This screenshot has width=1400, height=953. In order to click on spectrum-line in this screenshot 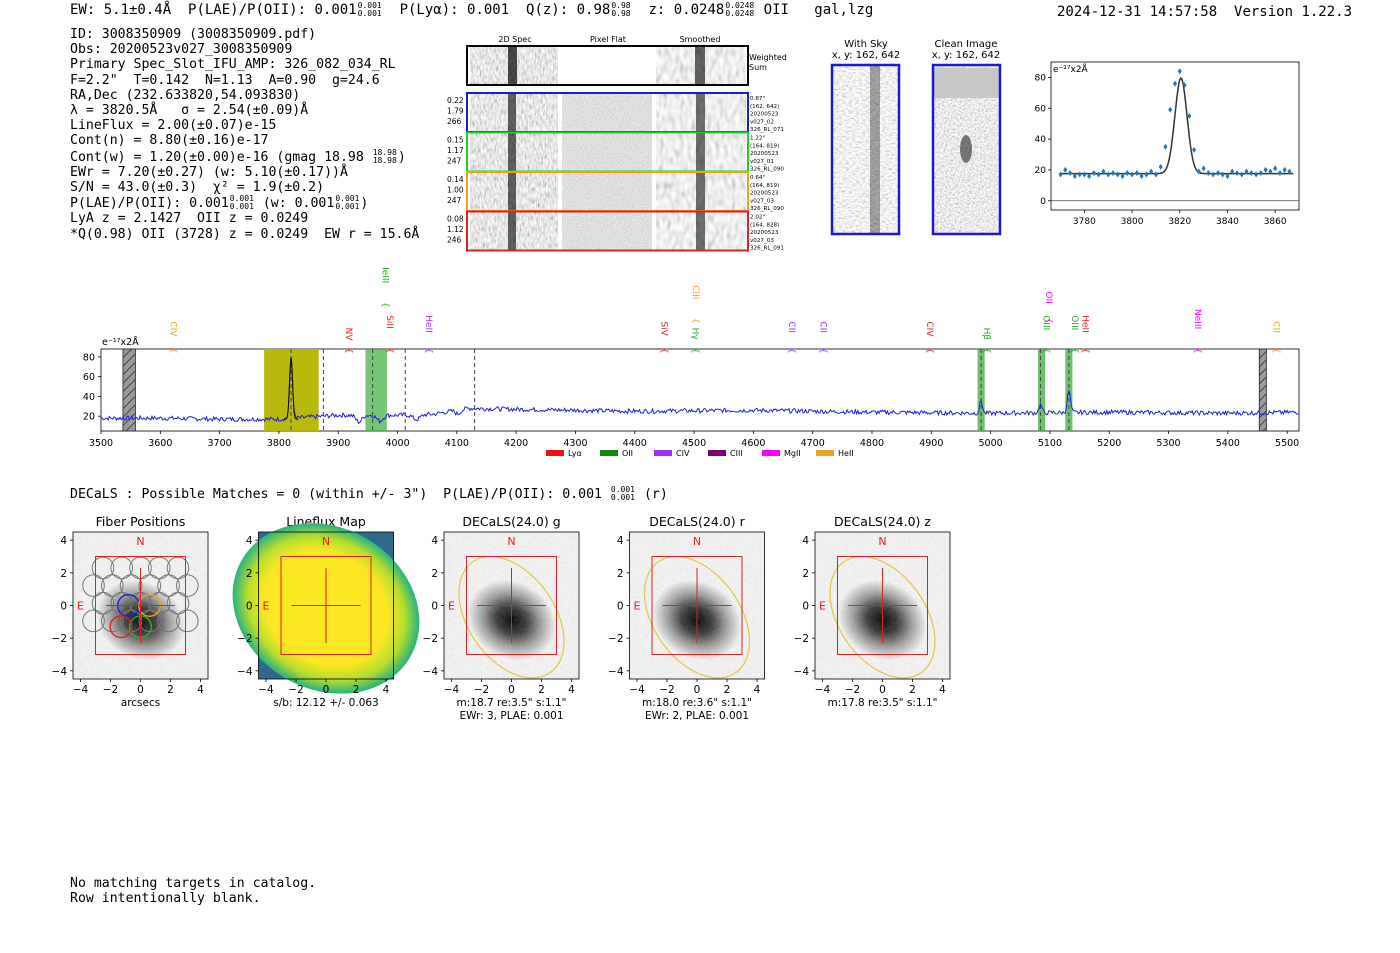, I will do `click(700, 391)`.